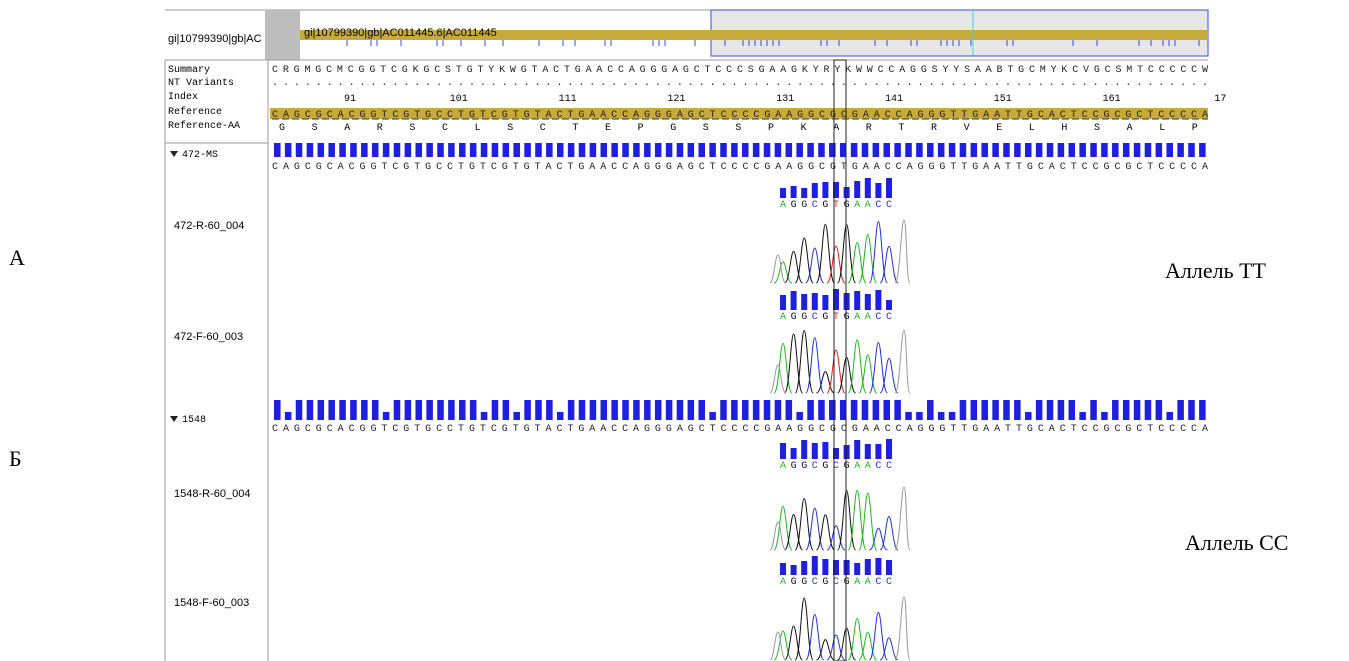 The image size is (1349, 661). What do you see at coordinates (575, 128) in the screenshot?
I see `amino-acid: T` at bounding box center [575, 128].